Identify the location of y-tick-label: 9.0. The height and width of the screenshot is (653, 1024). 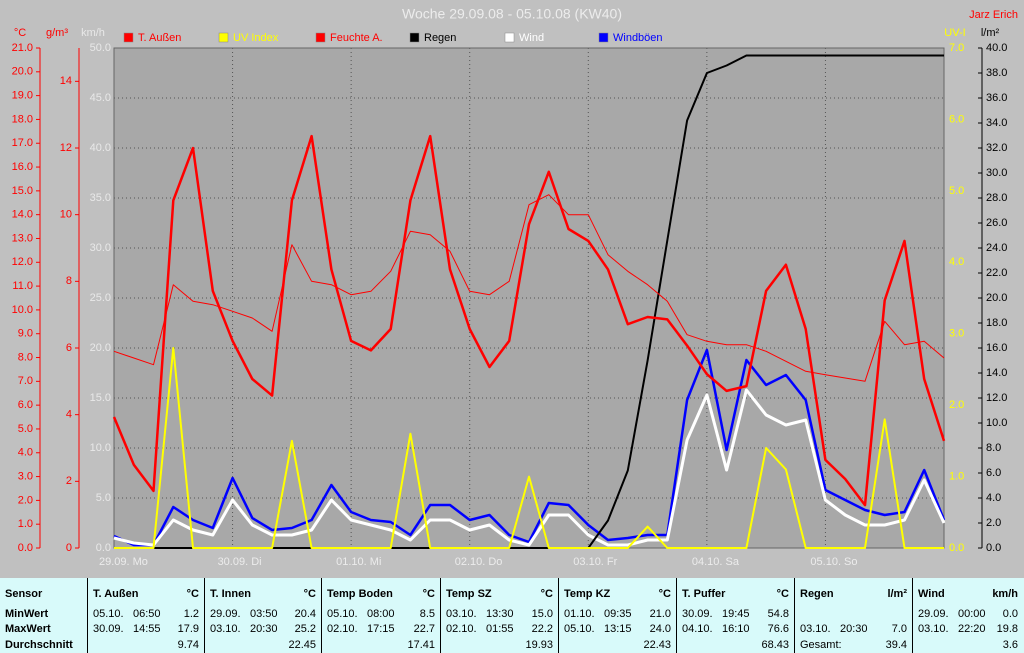
(25, 334).